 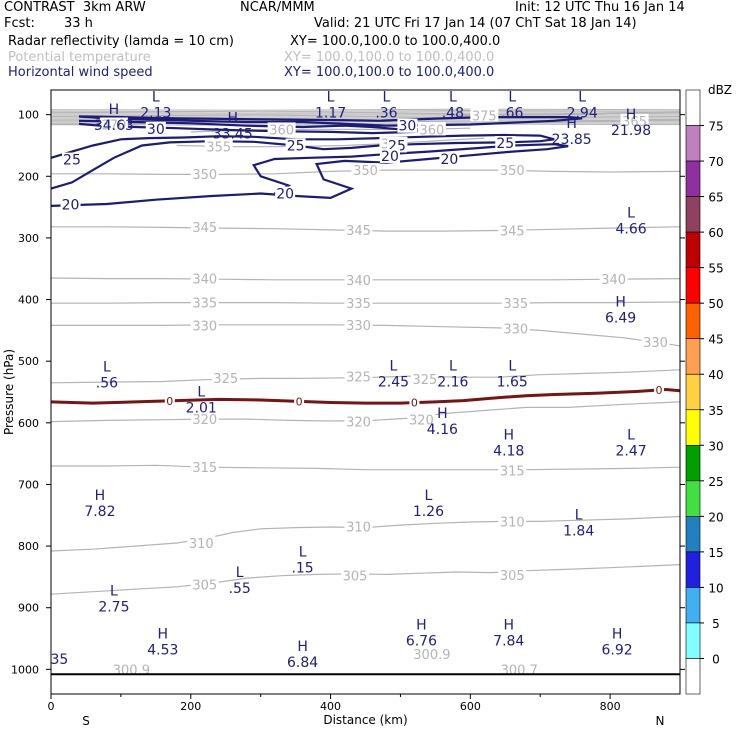 What do you see at coordinates (508, 451) in the screenshot?
I see `hl-value: 4.18` at bounding box center [508, 451].